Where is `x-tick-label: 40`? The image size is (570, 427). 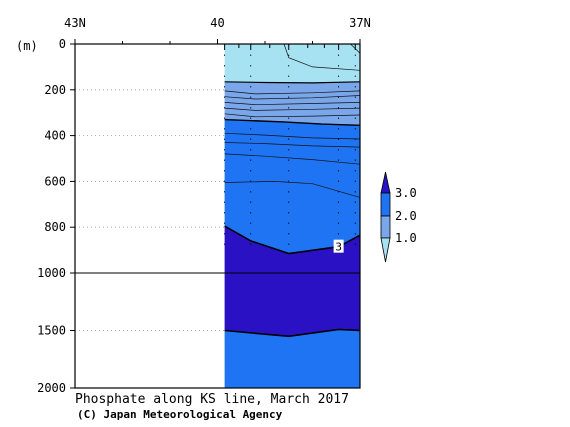 x-tick-label: 40 is located at coordinates (217, 23).